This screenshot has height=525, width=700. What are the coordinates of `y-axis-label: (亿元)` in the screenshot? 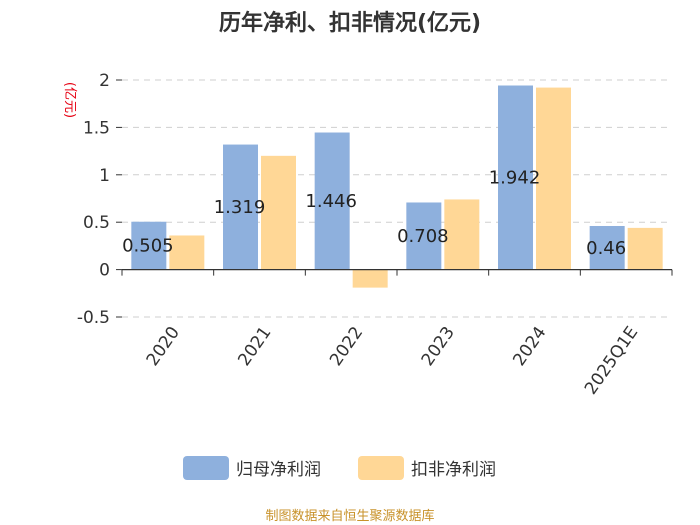 It's located at (69, 100).